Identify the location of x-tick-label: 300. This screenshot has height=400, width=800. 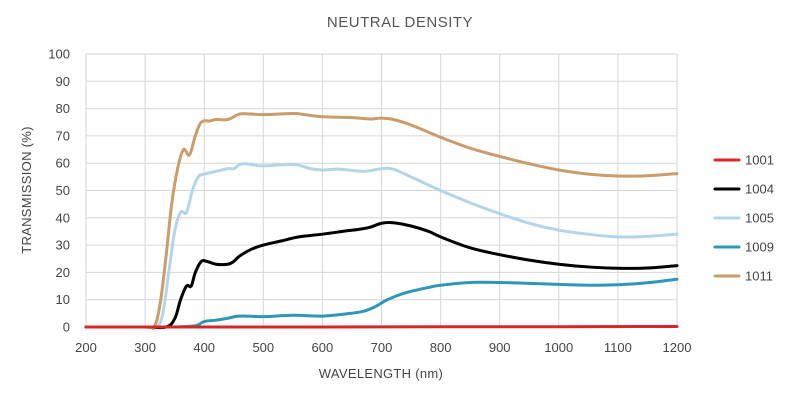
(145, 347).